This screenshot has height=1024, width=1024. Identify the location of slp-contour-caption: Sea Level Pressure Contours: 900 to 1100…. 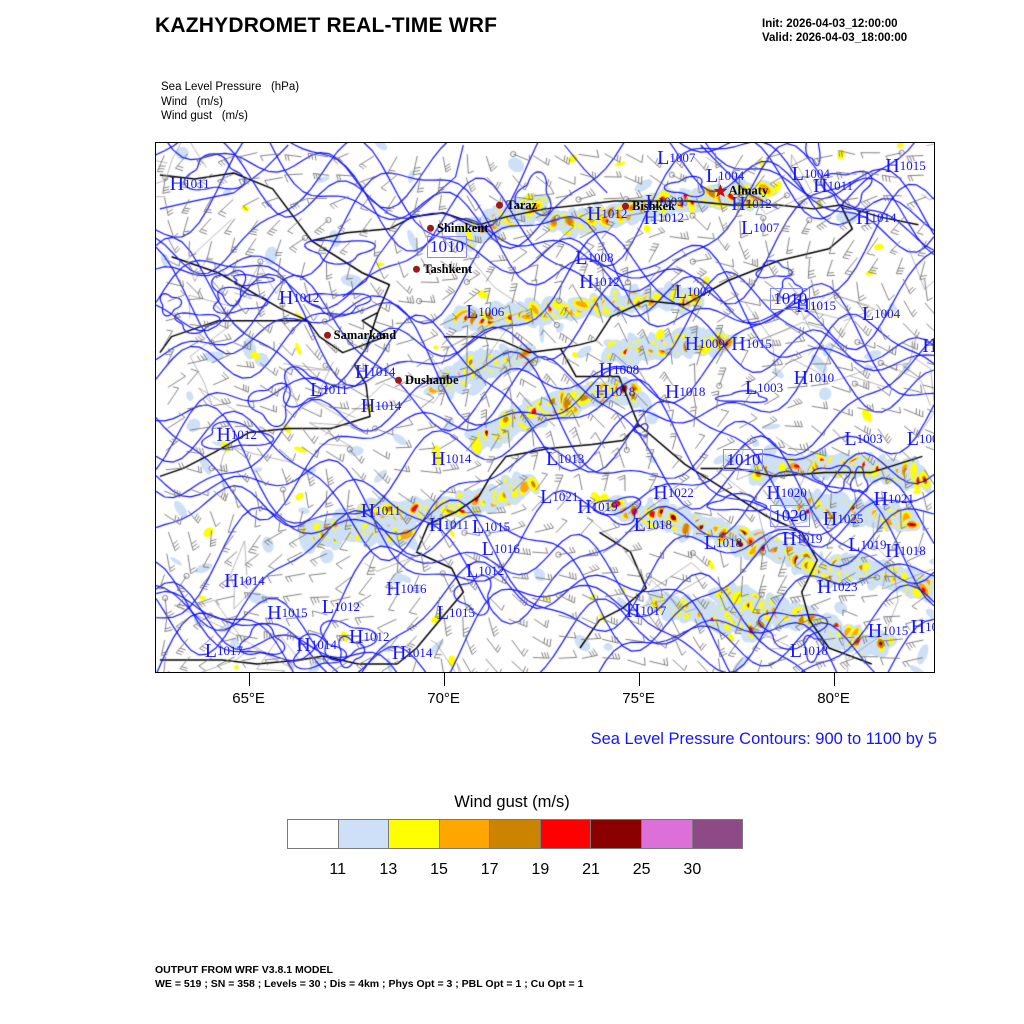
(763, 739).